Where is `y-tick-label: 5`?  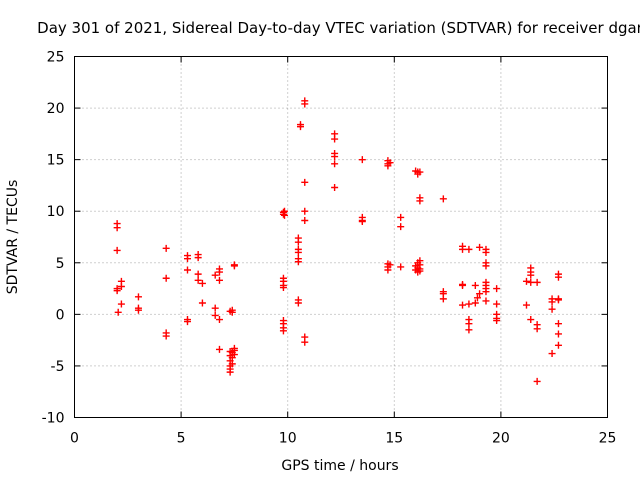 y-tick-label: 5 is located at coordinates (60, 264).